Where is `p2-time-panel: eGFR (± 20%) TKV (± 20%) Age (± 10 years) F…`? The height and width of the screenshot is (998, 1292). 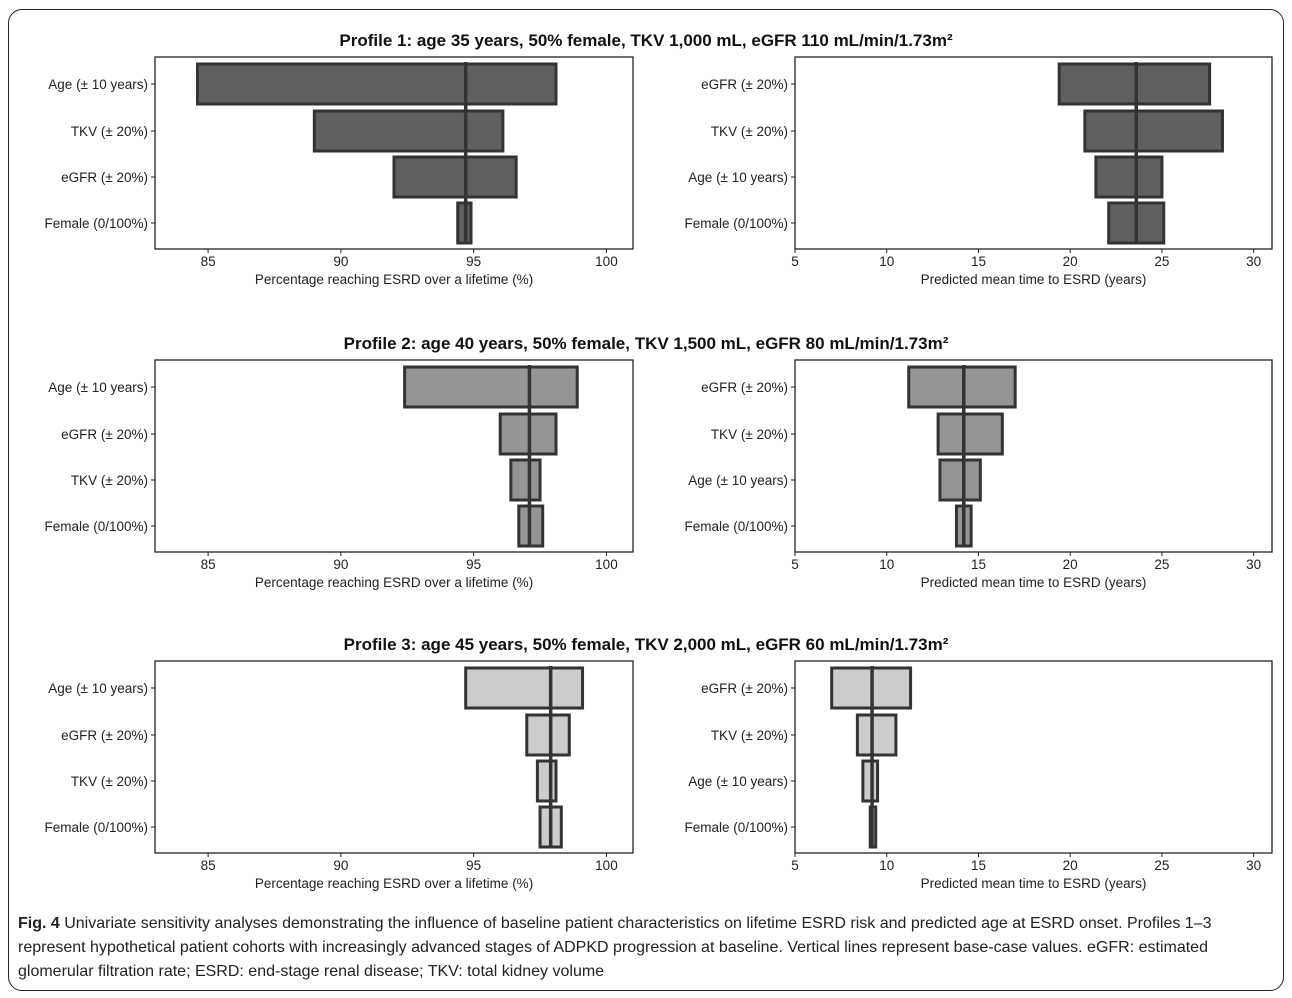 p2-time-panel: eGFR (± 20%) TKV (± 20%) Age (± 10 years) F… is located at coordinates (978, 474).